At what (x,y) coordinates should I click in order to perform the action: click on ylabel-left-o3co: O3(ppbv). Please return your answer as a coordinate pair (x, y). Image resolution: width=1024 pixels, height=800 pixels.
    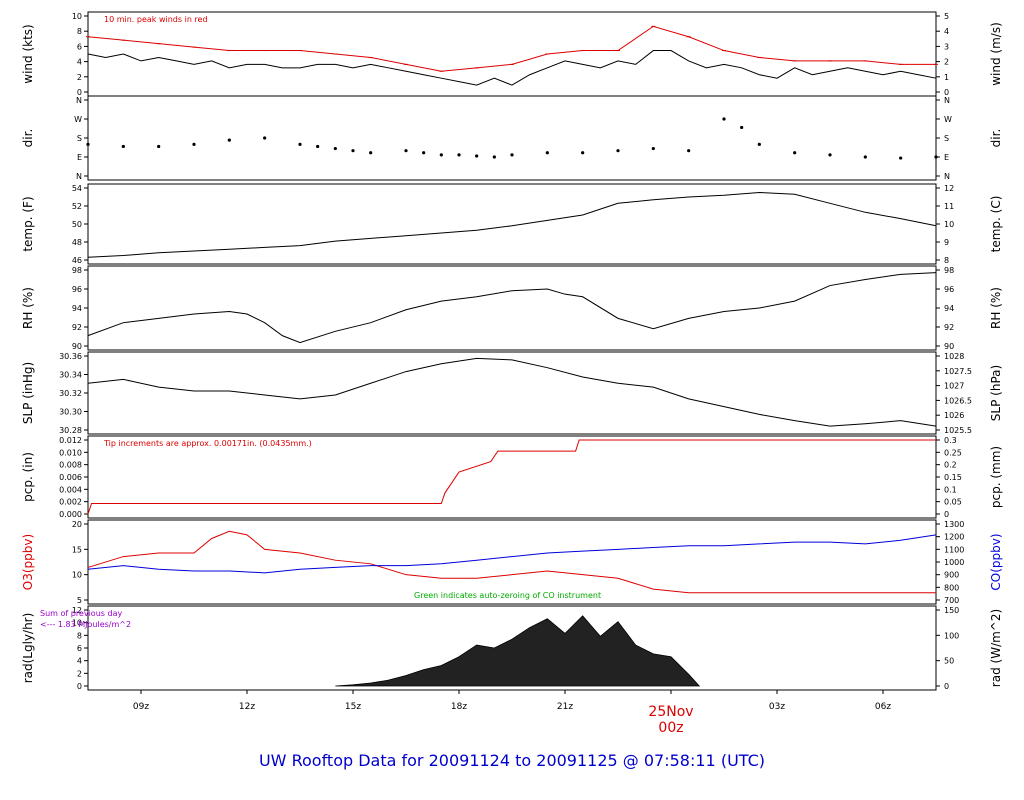
    Looking at the image, I should click on (28, 562).